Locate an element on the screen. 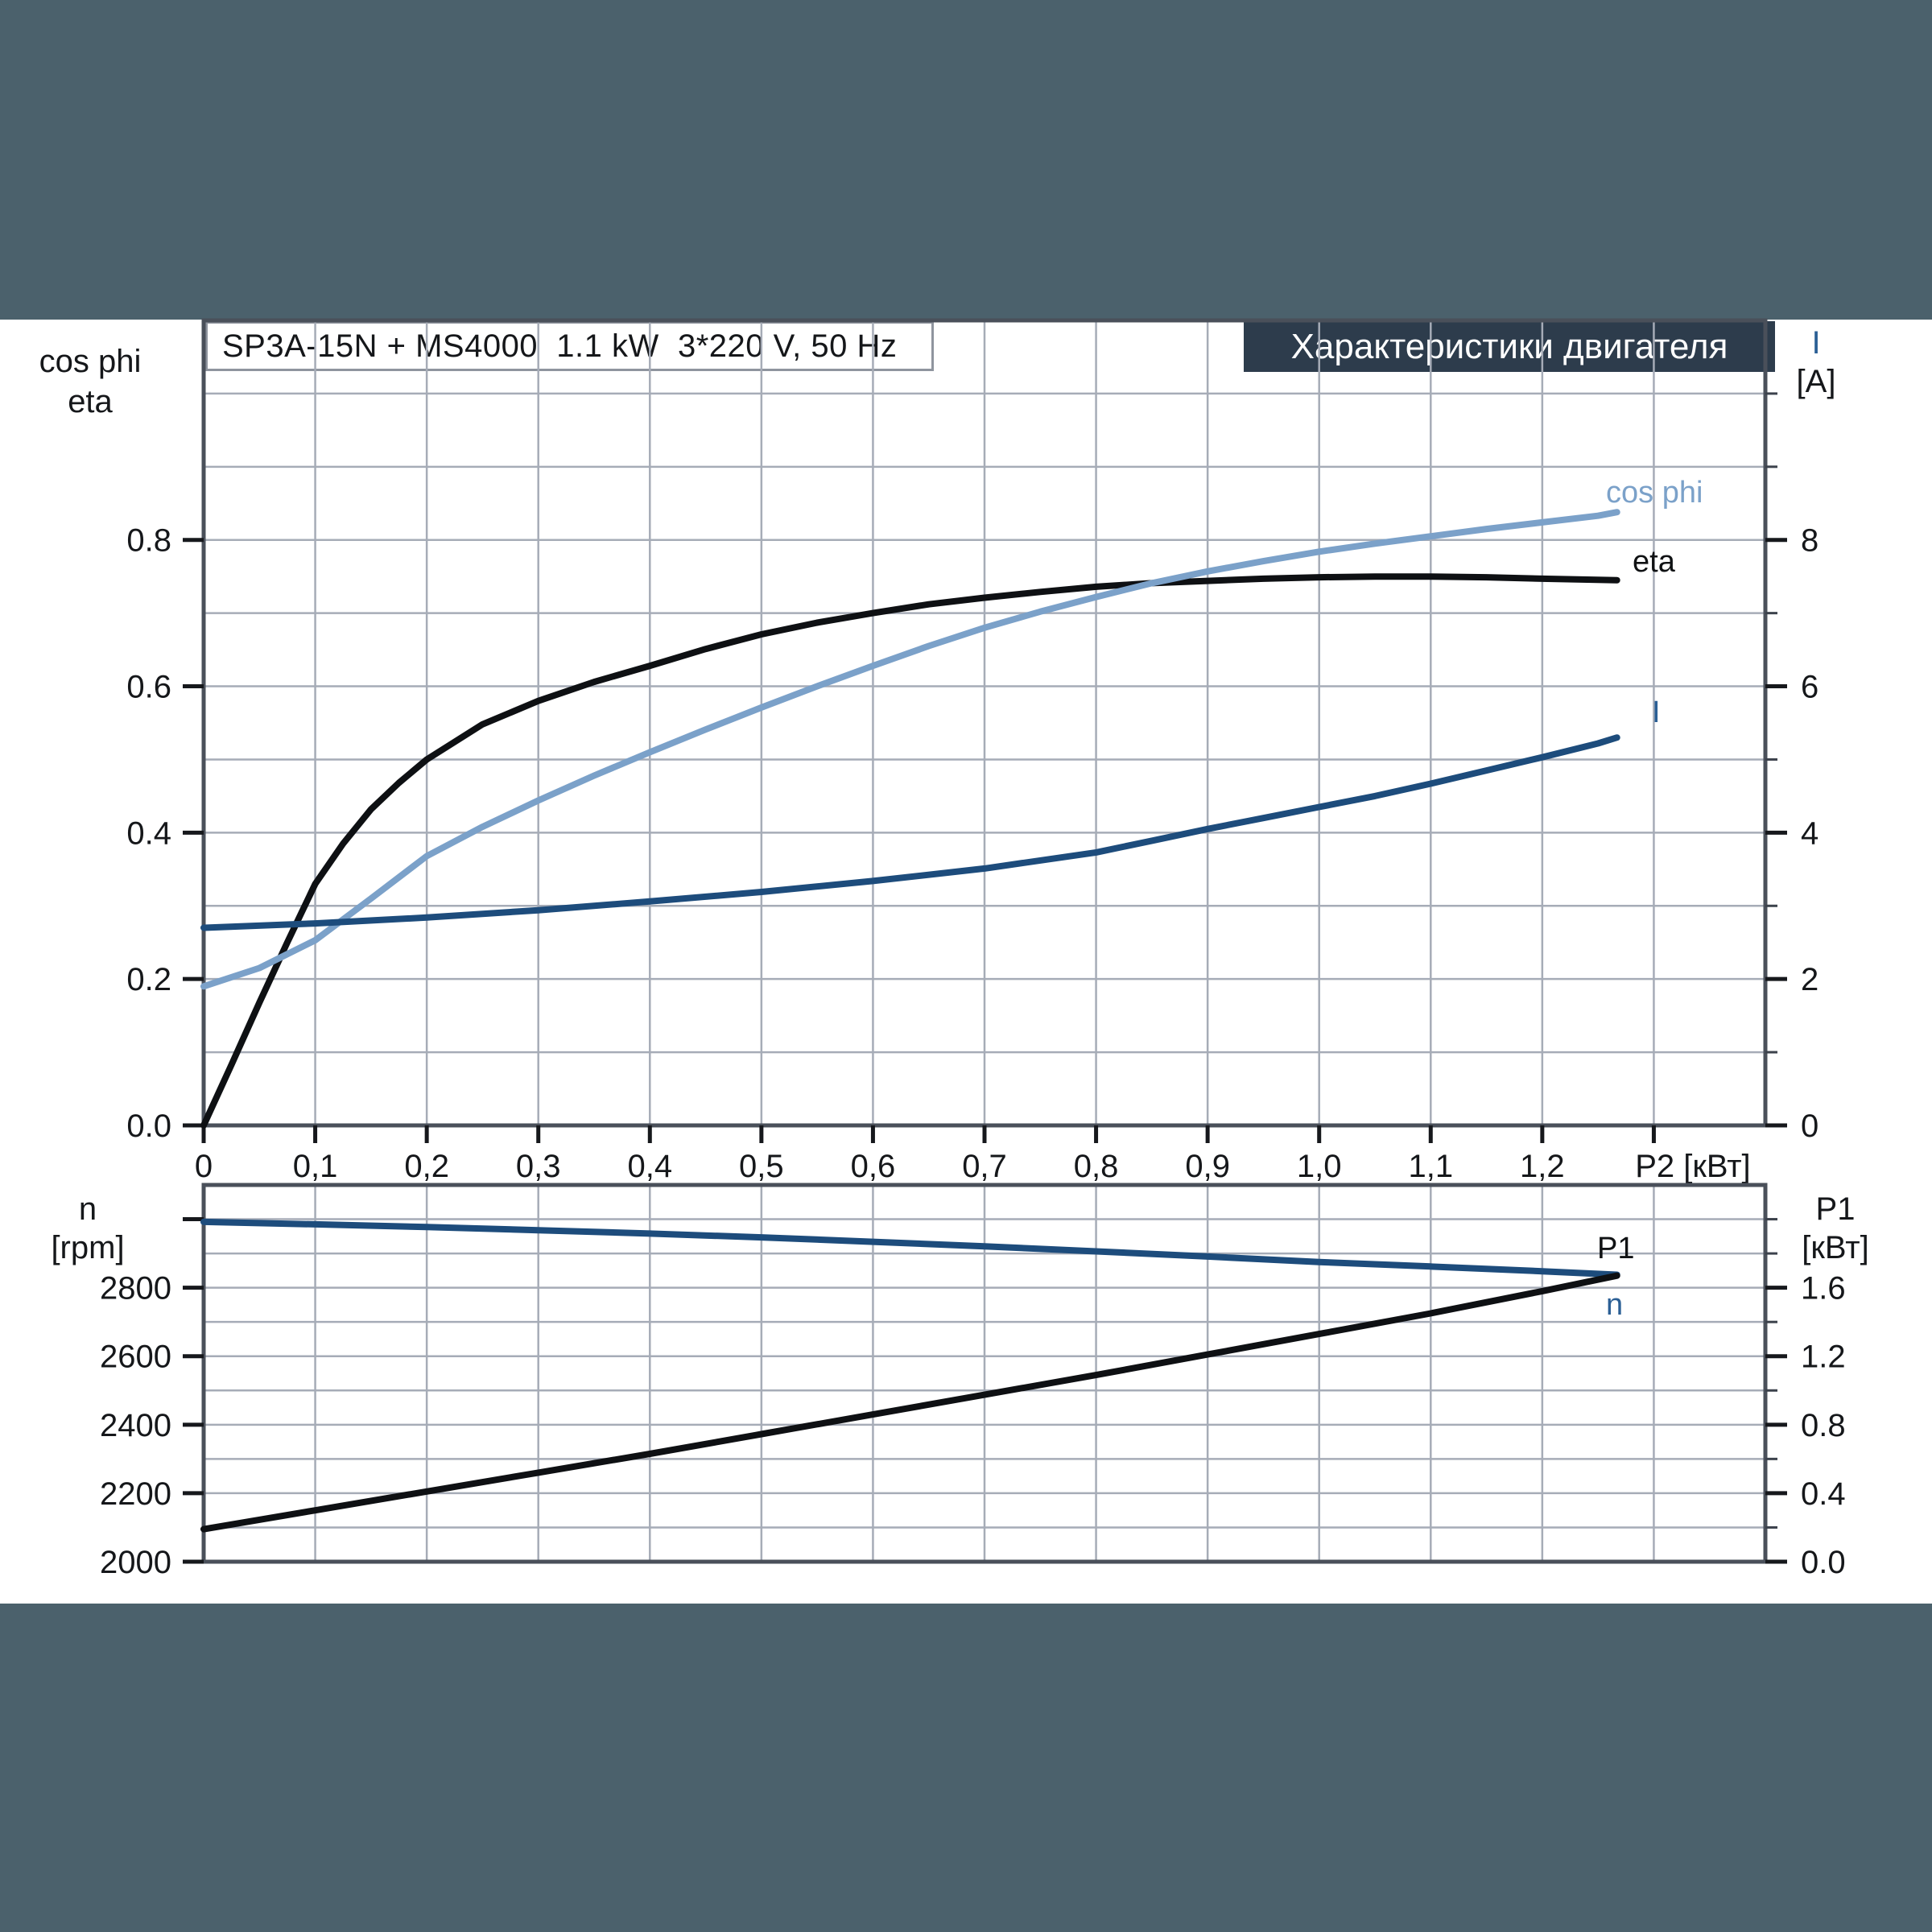  svg-text: 2200 is located at coordinates (135, 1494).